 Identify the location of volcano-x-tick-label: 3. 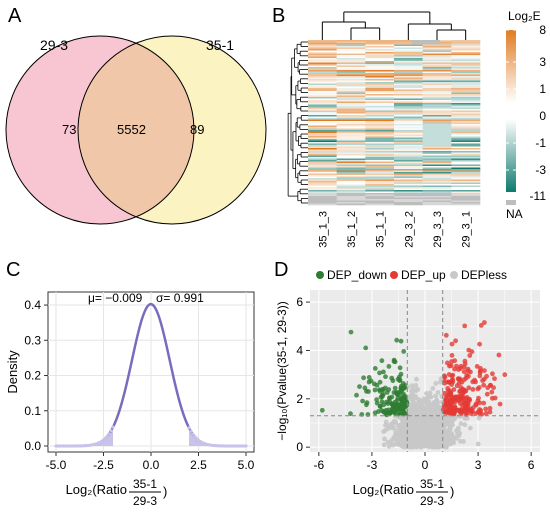
(478, 465).